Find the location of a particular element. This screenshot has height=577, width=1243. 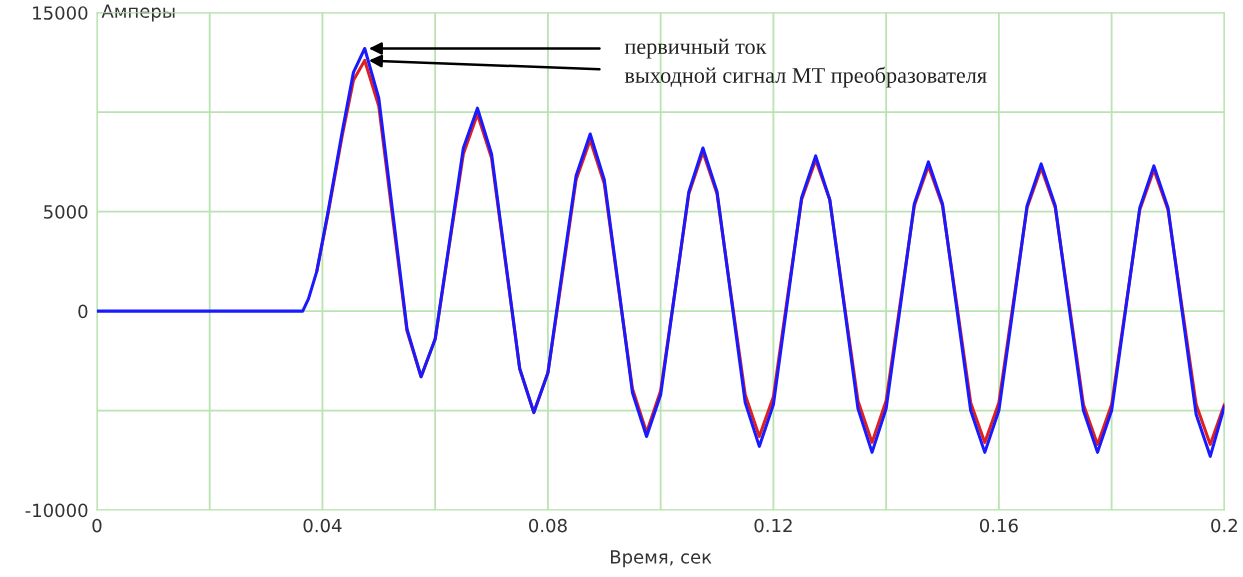

y-tick-label: 5000 is located at coordinates (66, 212).